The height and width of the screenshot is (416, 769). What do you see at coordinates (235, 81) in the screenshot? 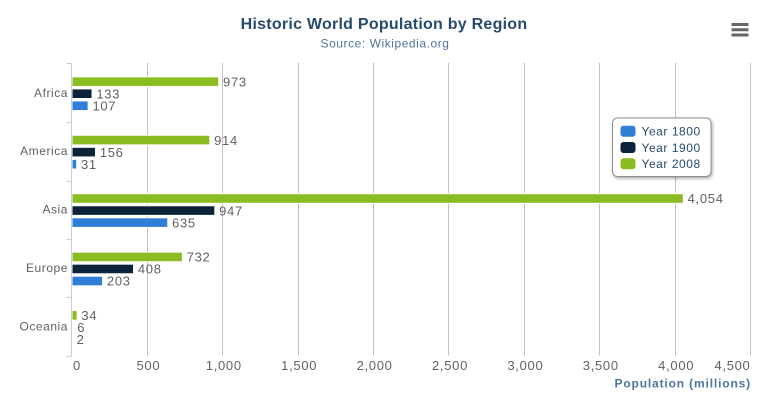
I see `svg-text: 973` at bounding box center [235, 81].